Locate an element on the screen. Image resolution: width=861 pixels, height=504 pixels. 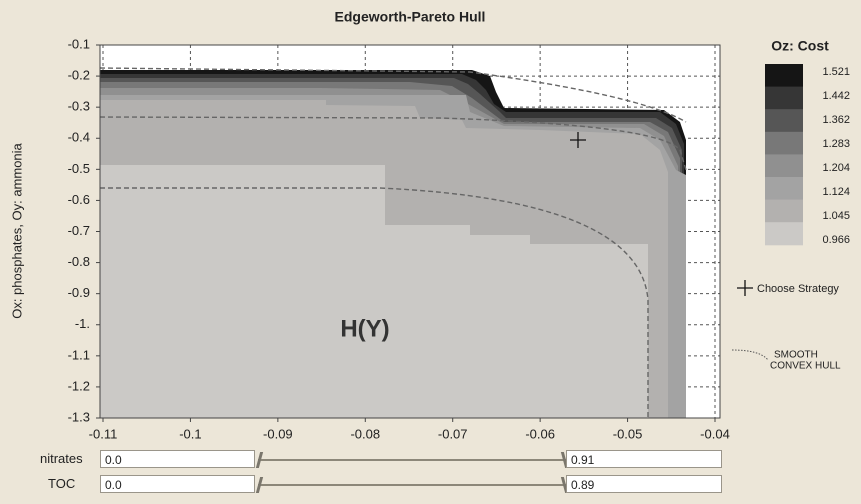
marker-label: Choose Strategy is located at coordinates (798, 289).